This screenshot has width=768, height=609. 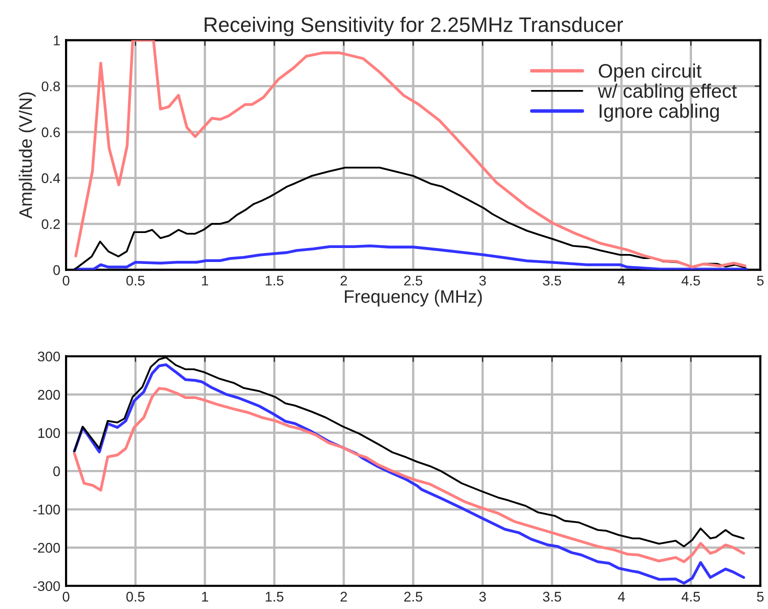 I want to click on legend-label: Open circuit, so click(x=650, y=73).